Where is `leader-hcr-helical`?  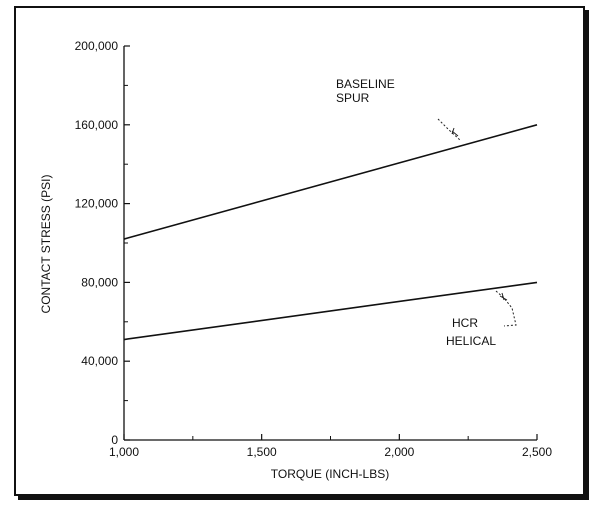
leader-hcr-helical is located at coordinates (506, 308).